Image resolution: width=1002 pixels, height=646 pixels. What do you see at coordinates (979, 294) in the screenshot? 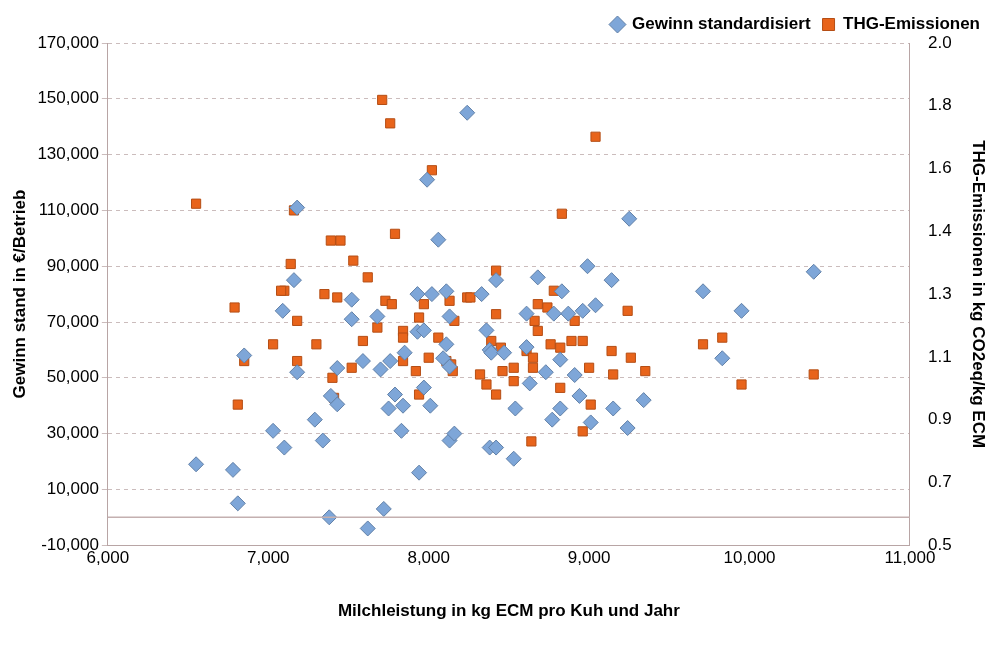
I see `y2-axis-title: THG-Emissionen in kg CO2eq/kg ECM` at bounding box center [979, 294].